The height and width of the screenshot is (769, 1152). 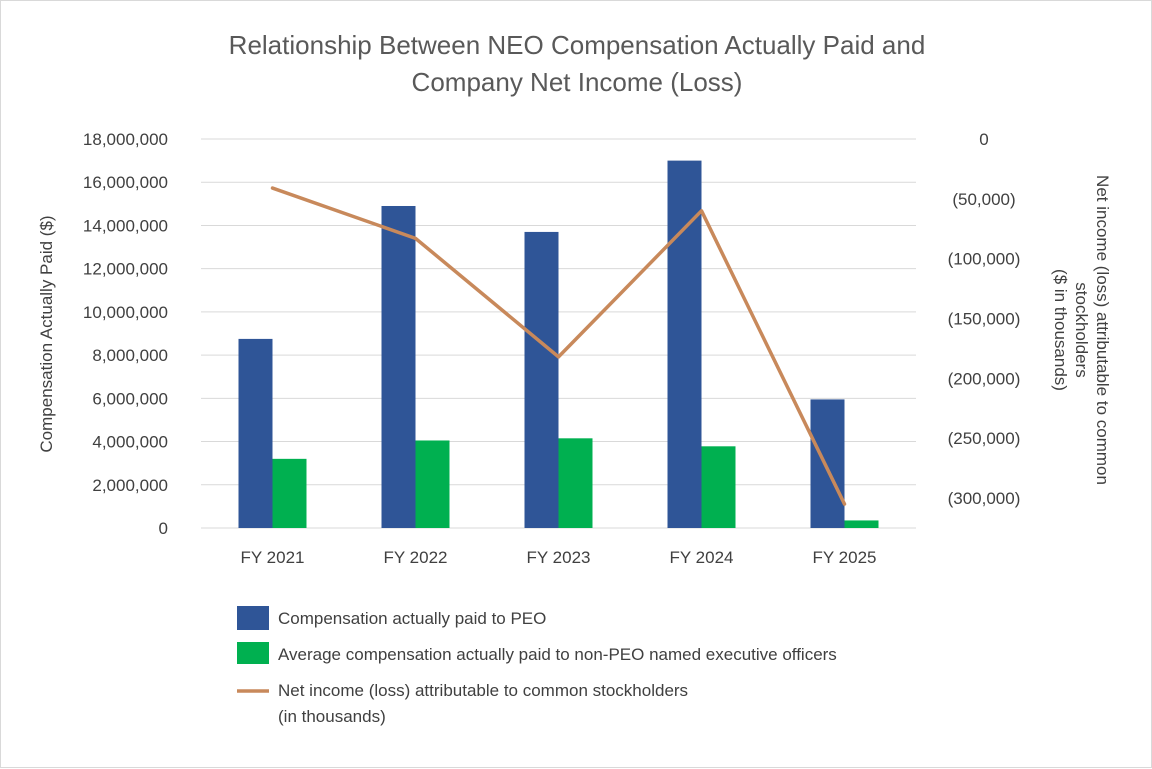 I want to click on left-tick-label: 10,000,000, so click(x=125, y=312).